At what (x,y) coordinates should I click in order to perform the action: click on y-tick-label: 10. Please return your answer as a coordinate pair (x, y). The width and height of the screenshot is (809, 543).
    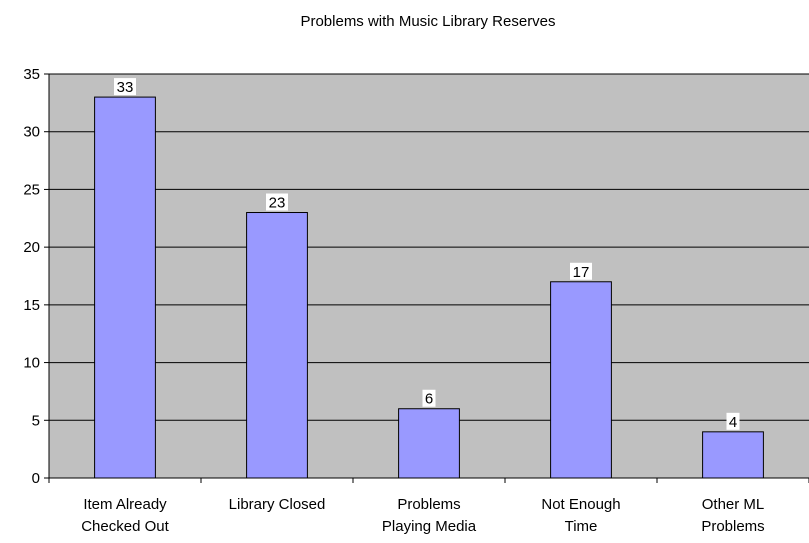
    Looking at the image, I should click on (31, 363).